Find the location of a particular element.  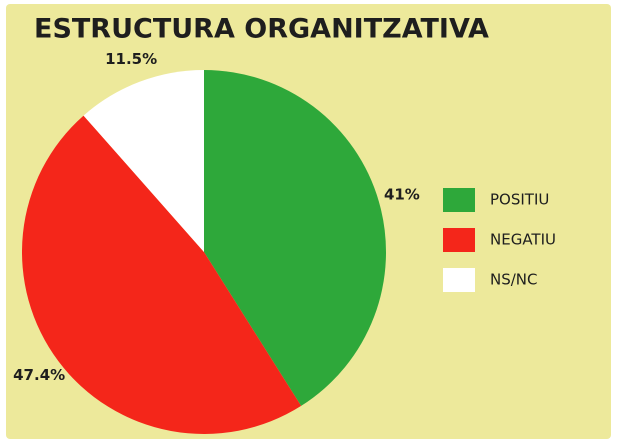

chart-title: ESTRUCTURA ORGANITZATIVA is located at coordinates (261, 29).